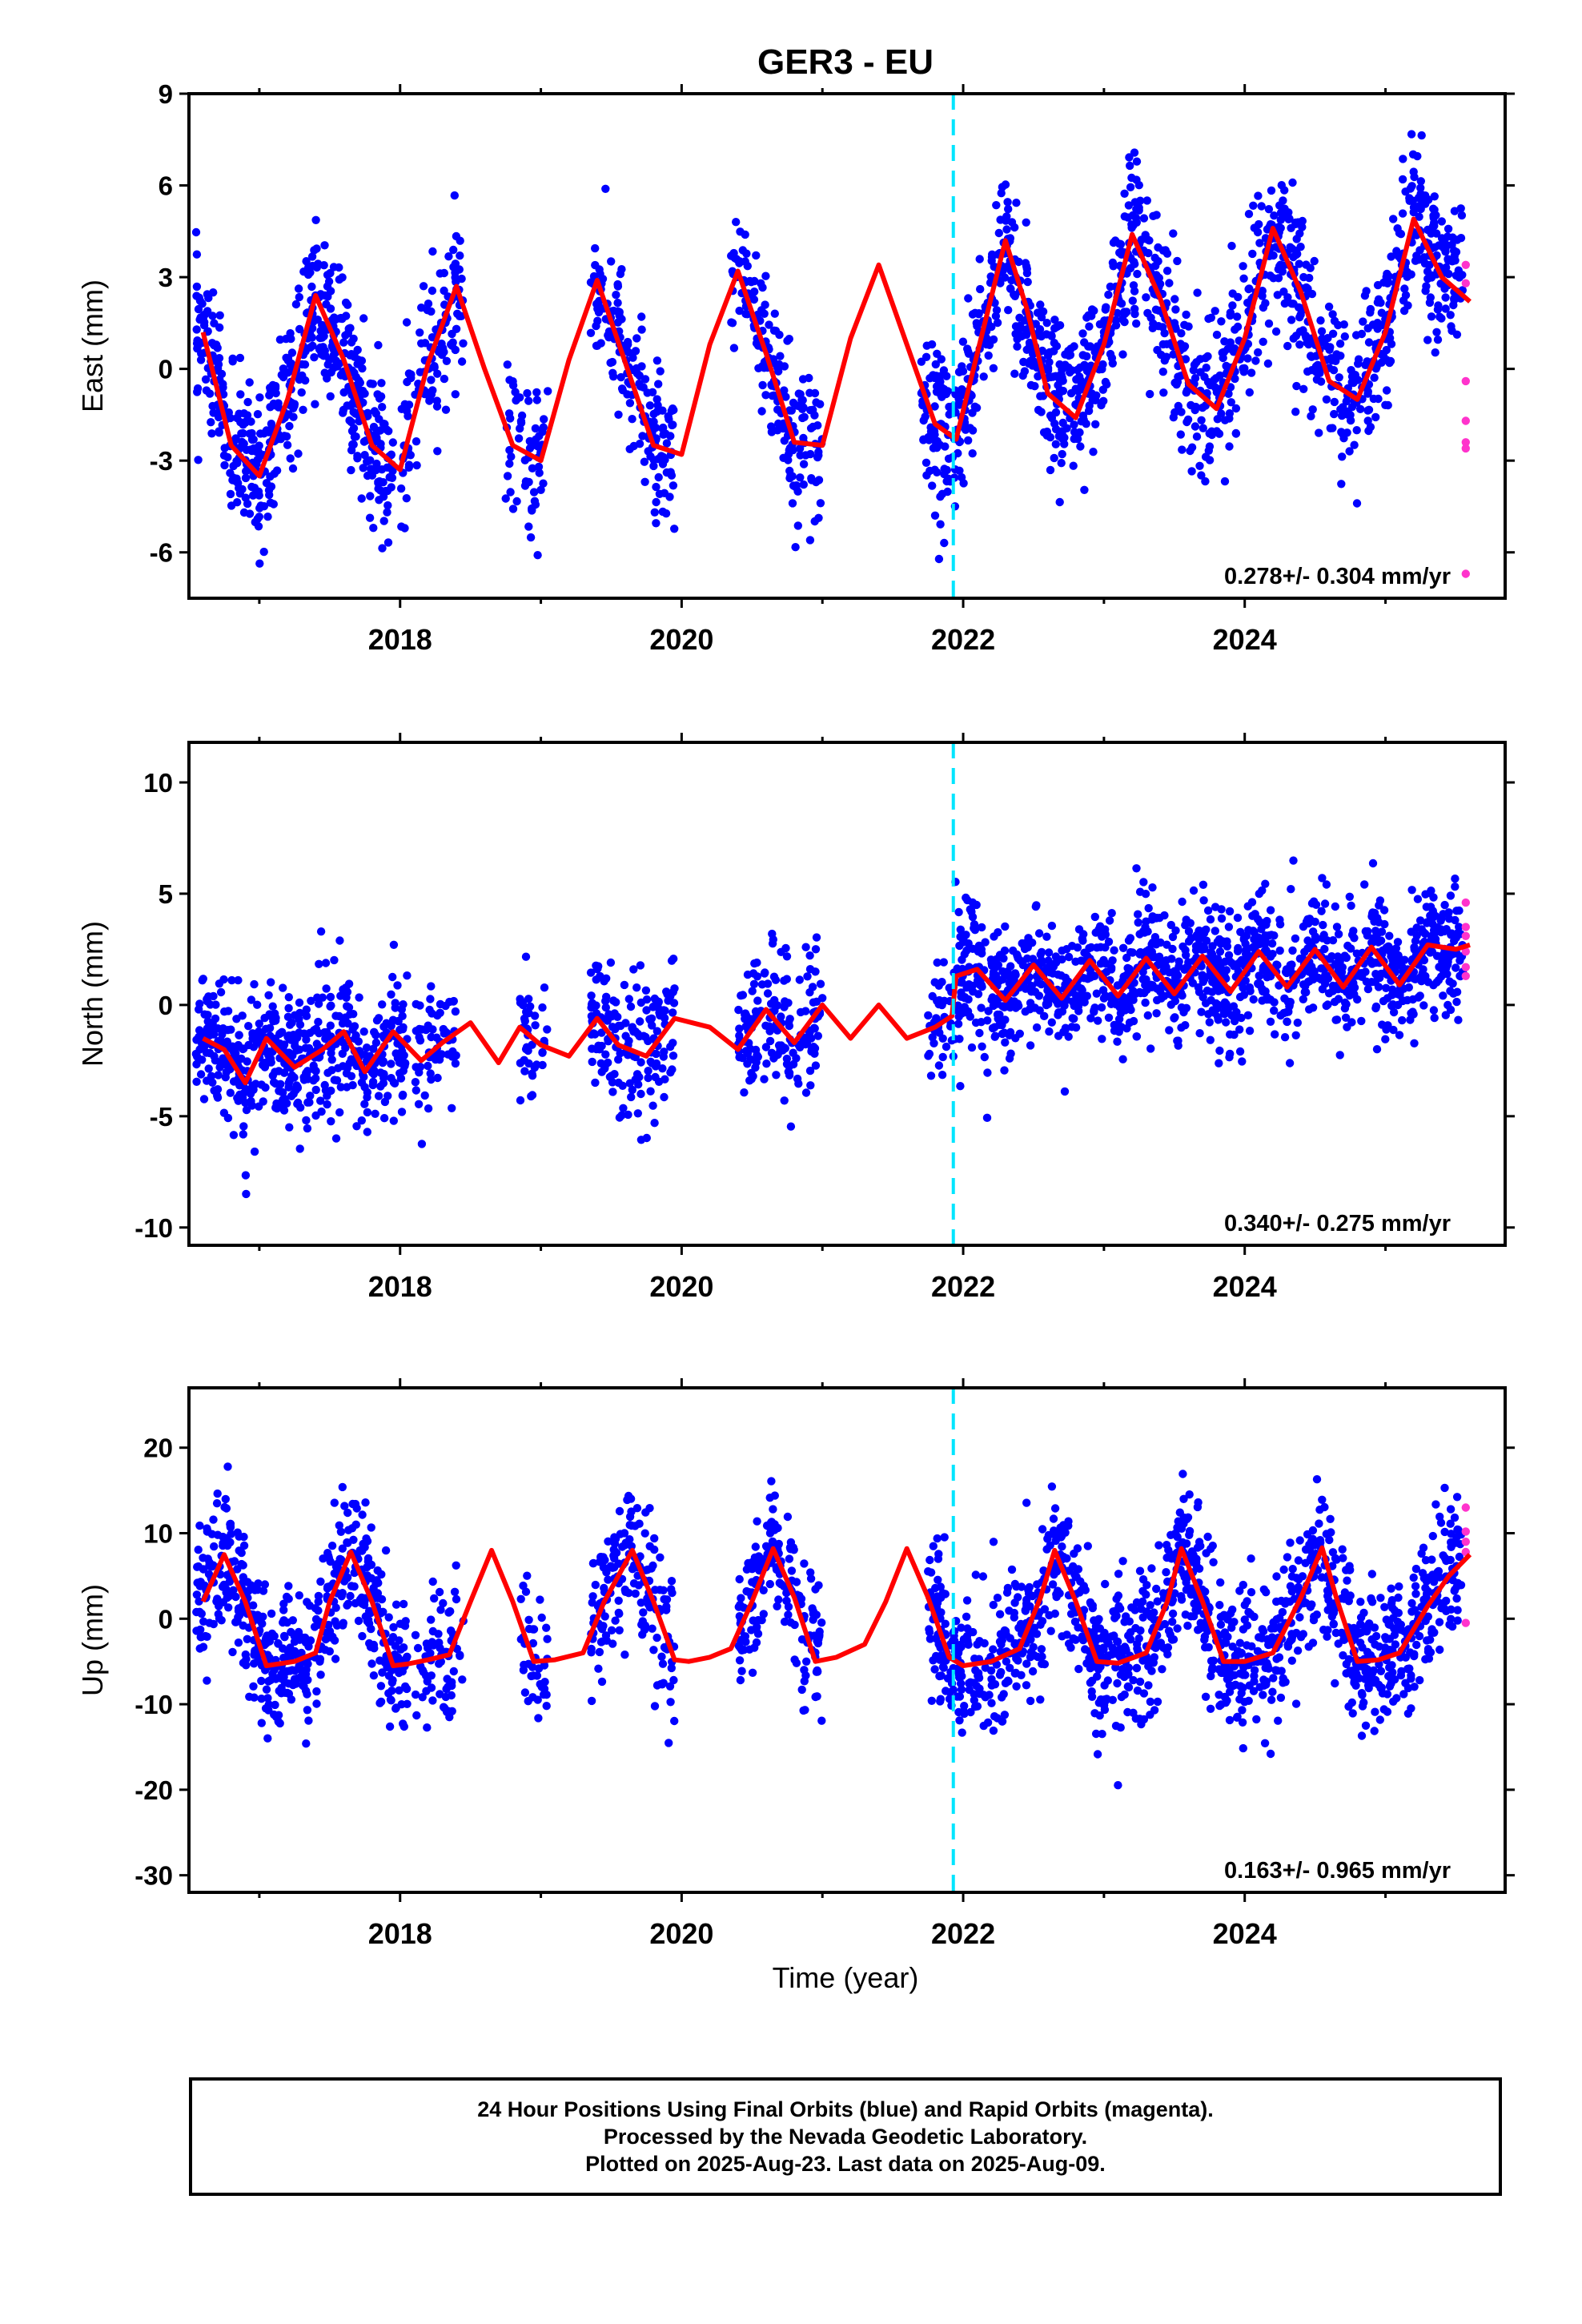 The width and height of the screenshot is (1582, 2324). I want to click on y-tick-label: 9, so click(166, 94).